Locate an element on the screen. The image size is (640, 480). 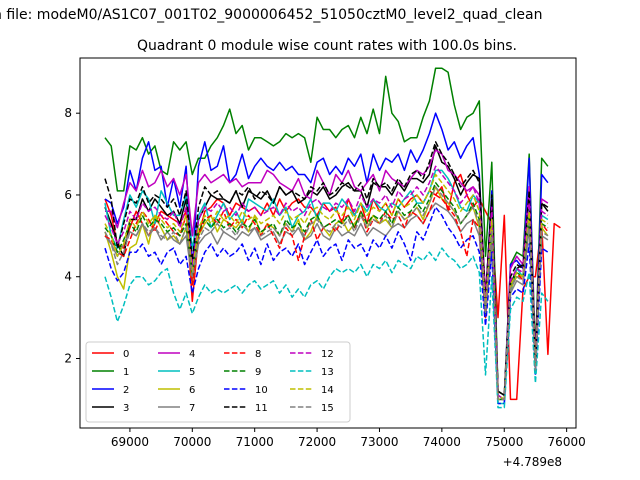
y-axis: 2 4 6 8 is located at coordinates (72, 235).